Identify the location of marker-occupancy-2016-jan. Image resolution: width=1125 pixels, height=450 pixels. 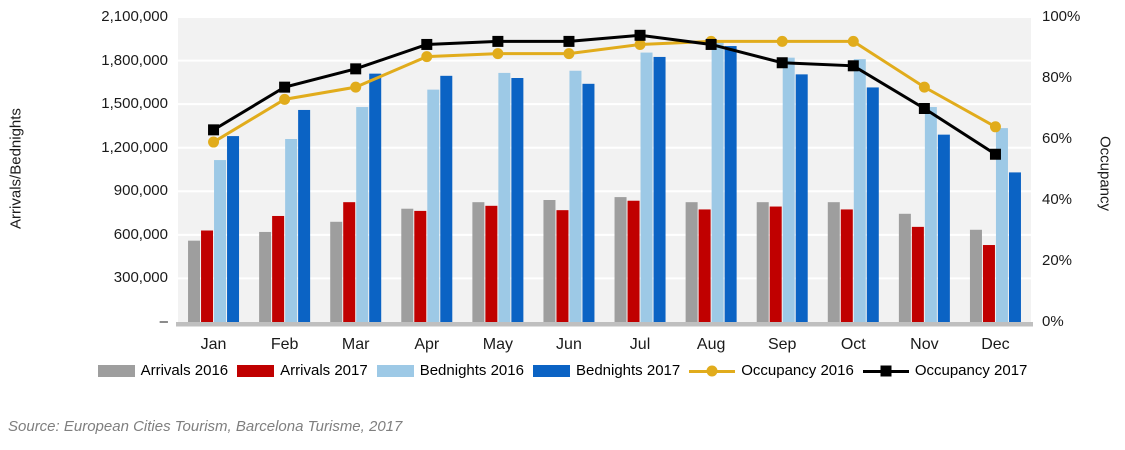
(214, 142).